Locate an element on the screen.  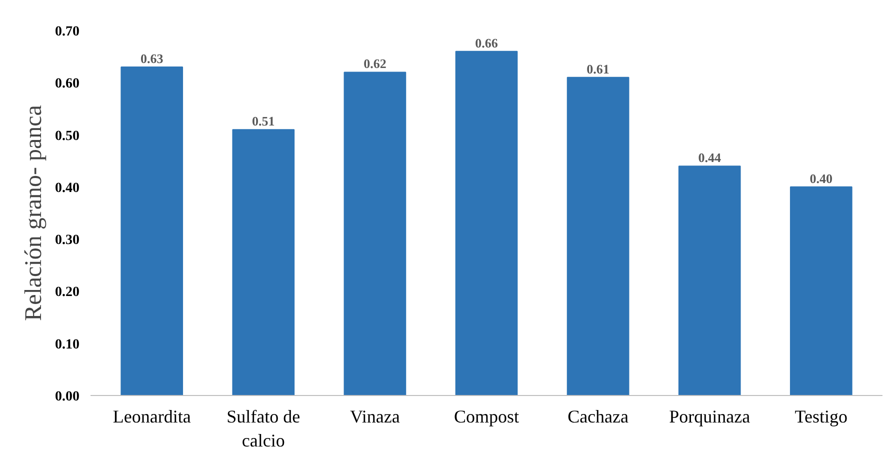
data-label: 0.51 is located at coordinates (263, 121).